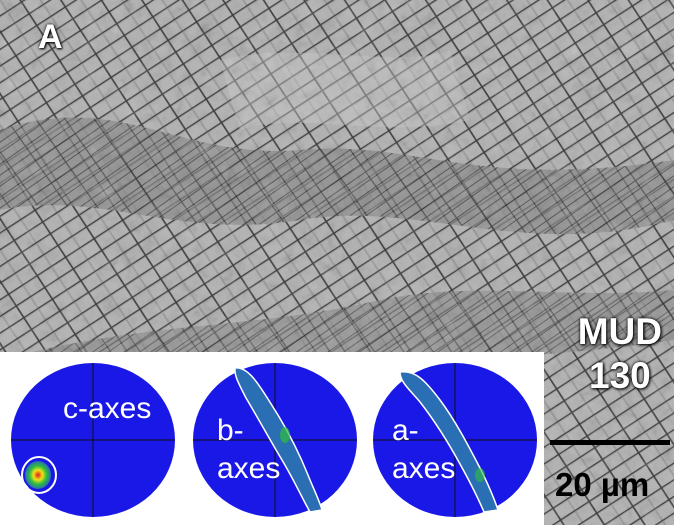 The width and height of the screenshot is (674, 525). I want to click on scale-bar-label: 20 µm, so click(602, 484).